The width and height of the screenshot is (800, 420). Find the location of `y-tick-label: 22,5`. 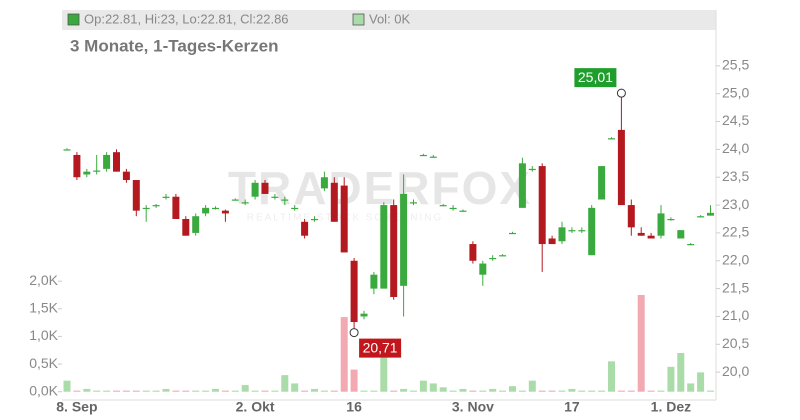

y-tick-label: 22,5 is located at coordinates (735, 232).